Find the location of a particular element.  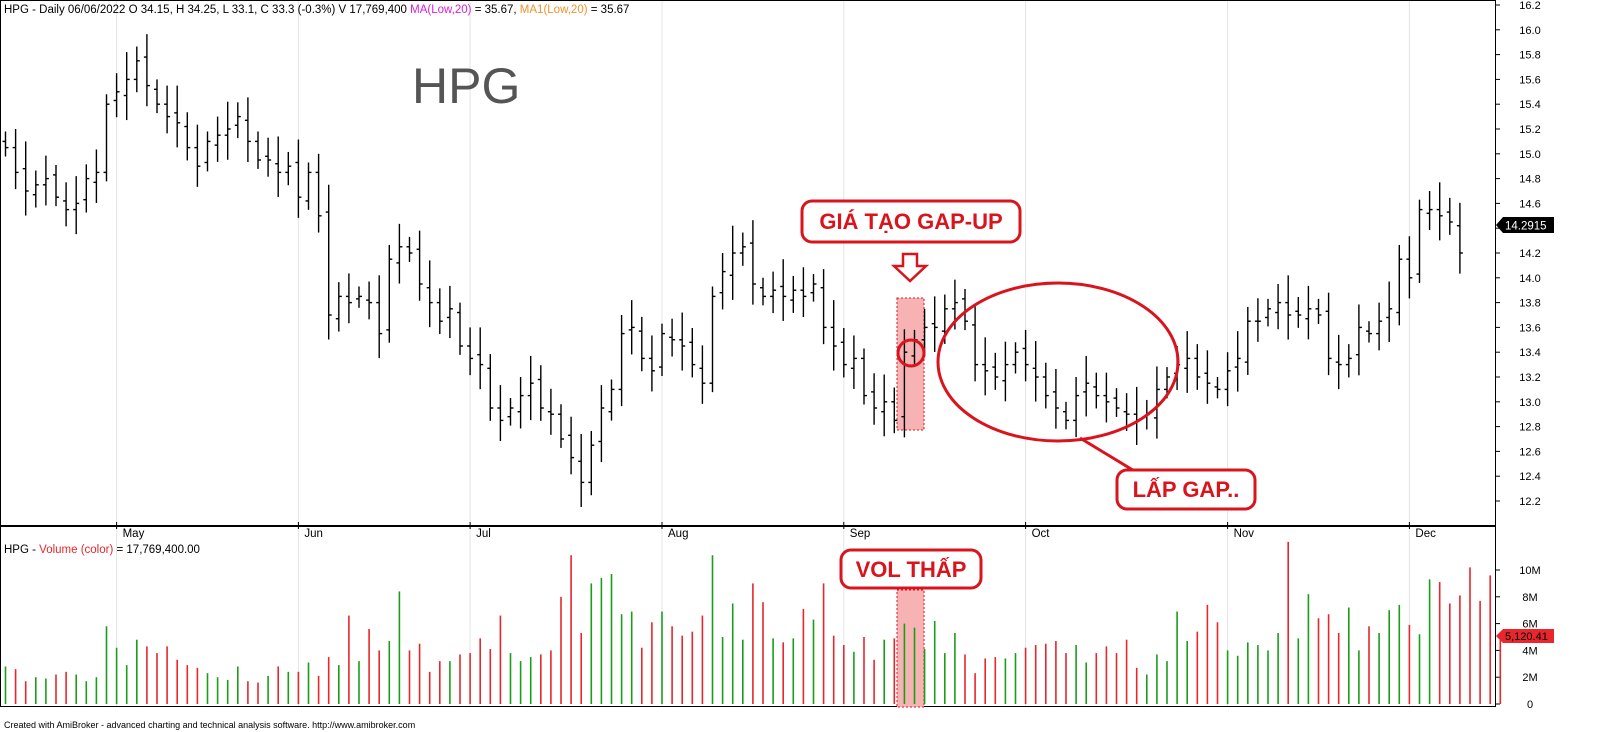

price-tick-label: 13.8 is located at coordinates (1529, 304).